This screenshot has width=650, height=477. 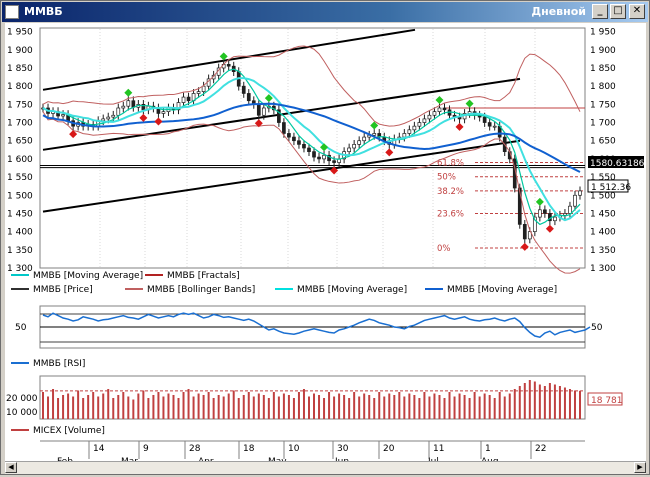 What do you see at coordinates (640, 467) in the screenshot?
I see `scroll-right-button: ▶` at bounding box center [640, 467].